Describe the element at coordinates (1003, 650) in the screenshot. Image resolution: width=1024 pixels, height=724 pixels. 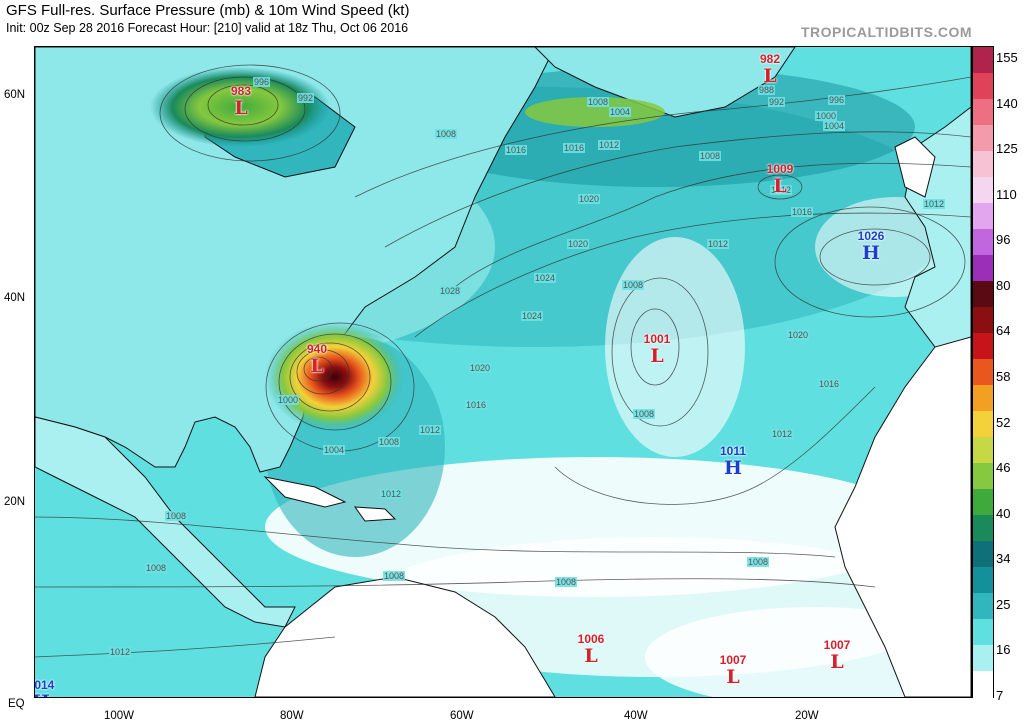
I see `colorbar-label: 16` at that location.